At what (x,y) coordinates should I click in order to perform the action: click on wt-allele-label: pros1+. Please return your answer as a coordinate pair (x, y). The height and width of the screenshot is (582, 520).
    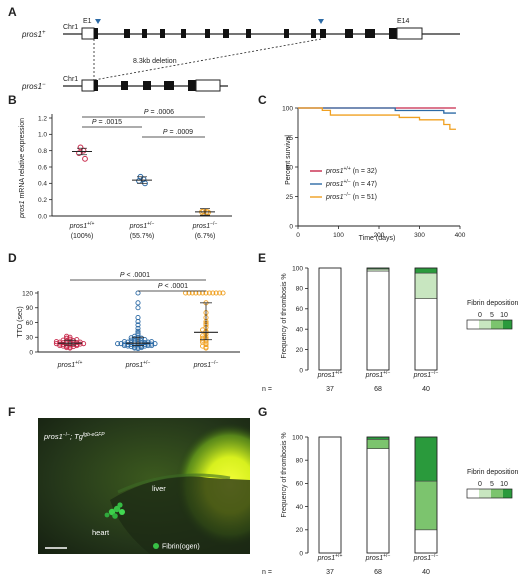
    Looking at the image, I should click on (33, 34).